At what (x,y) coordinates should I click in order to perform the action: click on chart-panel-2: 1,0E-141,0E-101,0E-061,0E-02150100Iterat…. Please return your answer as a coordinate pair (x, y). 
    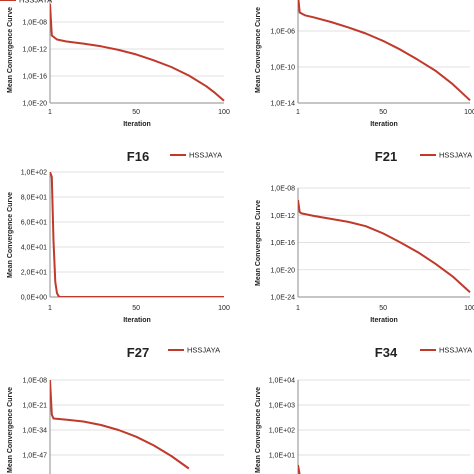
    Looking at the image, I should click on (364, 64).